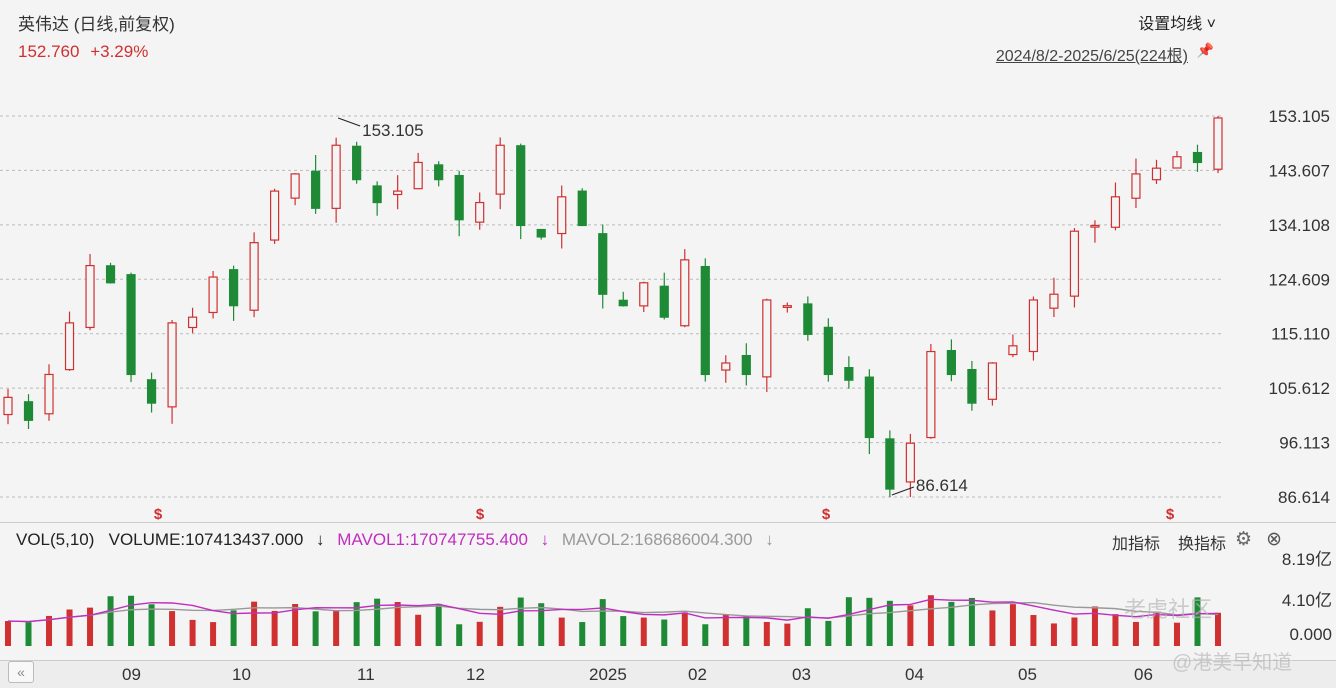  What do you see at coordinates (1243, 539) in the screenshot?
I see `gear-icon: ⚙` at bounding box center [1243, 539].